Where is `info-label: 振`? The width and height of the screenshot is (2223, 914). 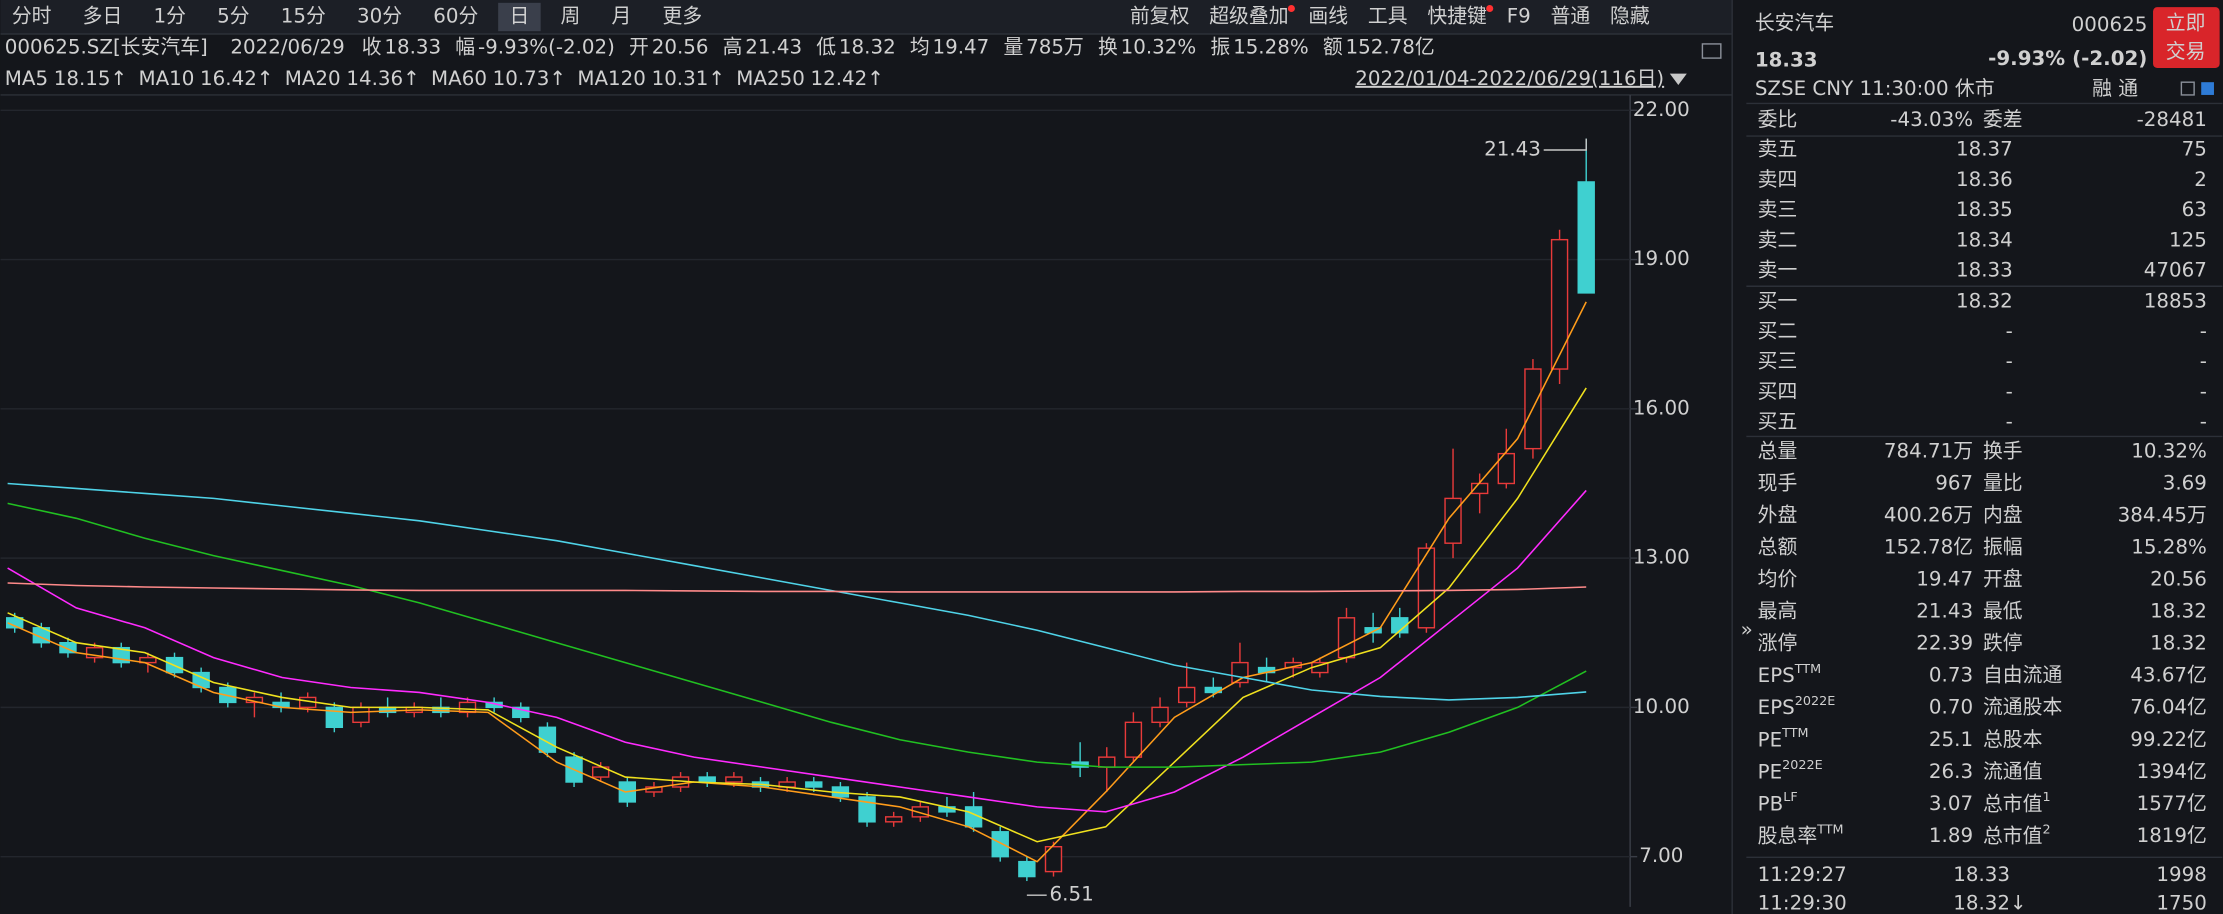
info-label: 振 is located at coordinates (1220, 47).